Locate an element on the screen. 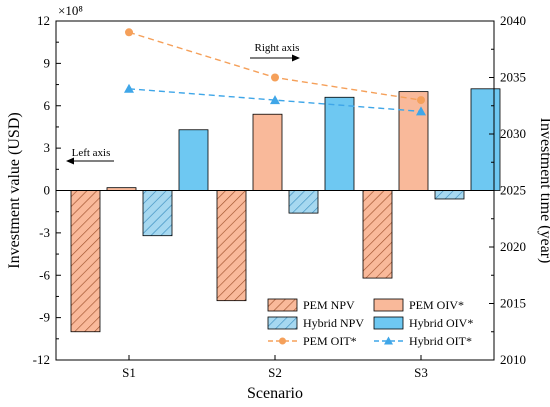 Image resolution: width=550 pixels, height=407 pixels. legend-label-hybrid-npv: Hybrid NPV is located at coordinates (333, 323).